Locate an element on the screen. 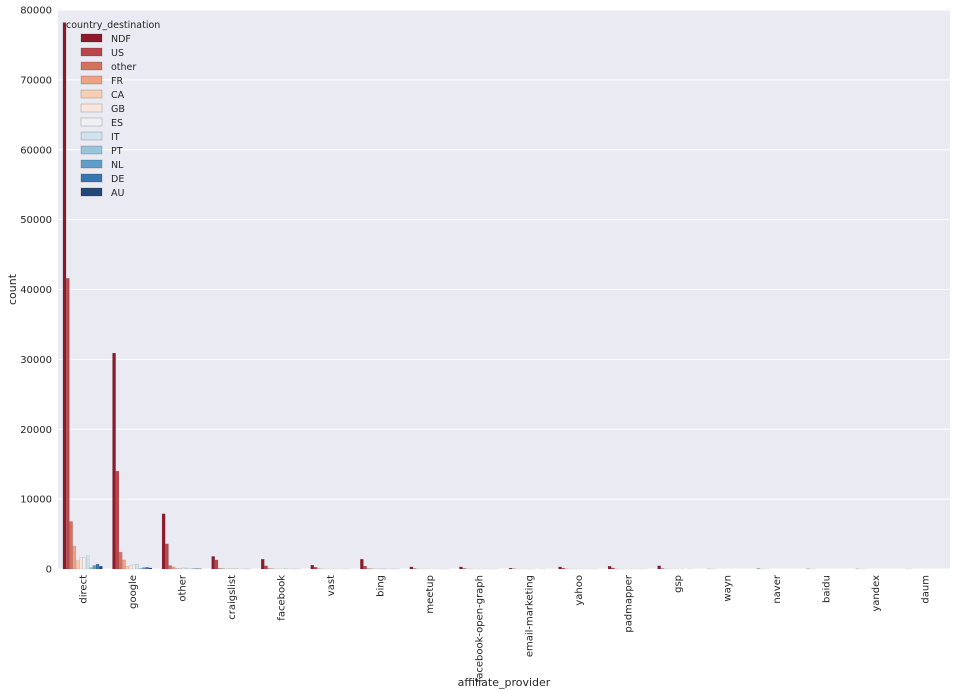 Image resolution: width=957 pixels, height=694 pixels. legend-swatch-US is located at coordinates (91, 52).